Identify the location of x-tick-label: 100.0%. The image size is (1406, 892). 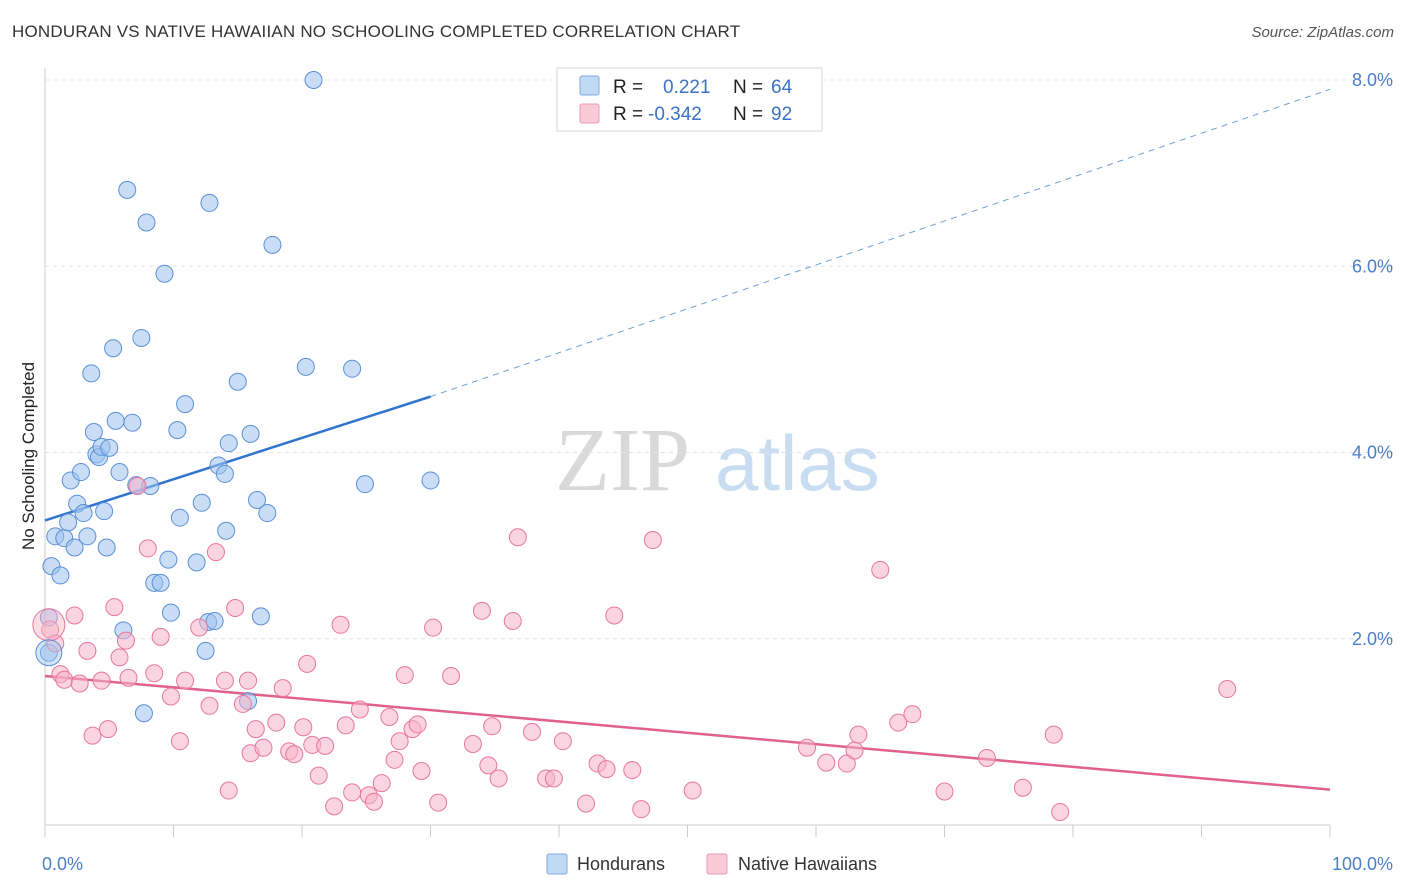
(1362, 864).